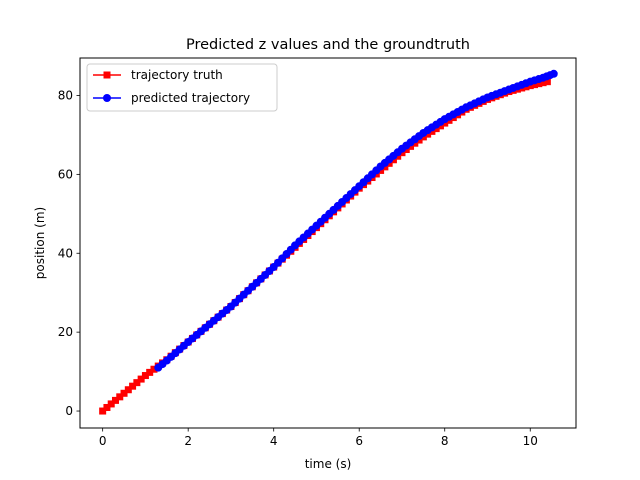 Image resolution: width=640 pixels, height=480 pixels. Describe the element at coordinates (177, 75) in the screenshot. I see `legend-label-truth: trajectory truth` at that location.